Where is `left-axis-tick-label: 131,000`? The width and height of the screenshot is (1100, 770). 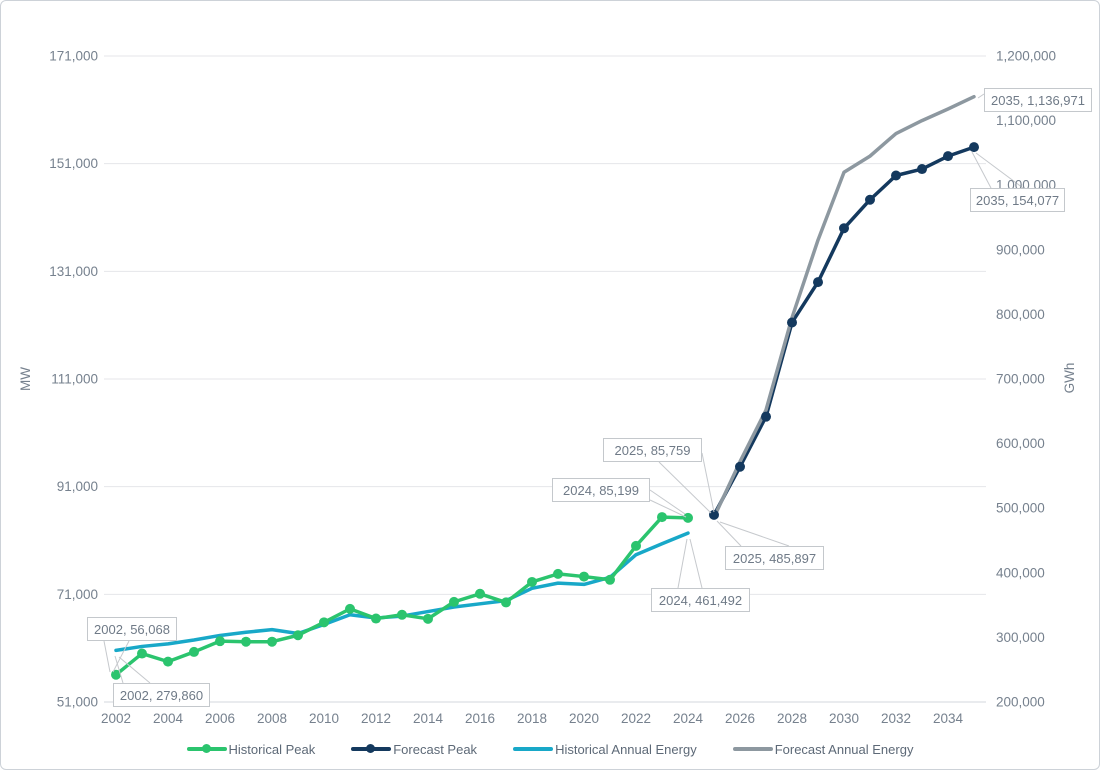
left-axis-tick-label: 131,000 is located at coordinates (73, 271).